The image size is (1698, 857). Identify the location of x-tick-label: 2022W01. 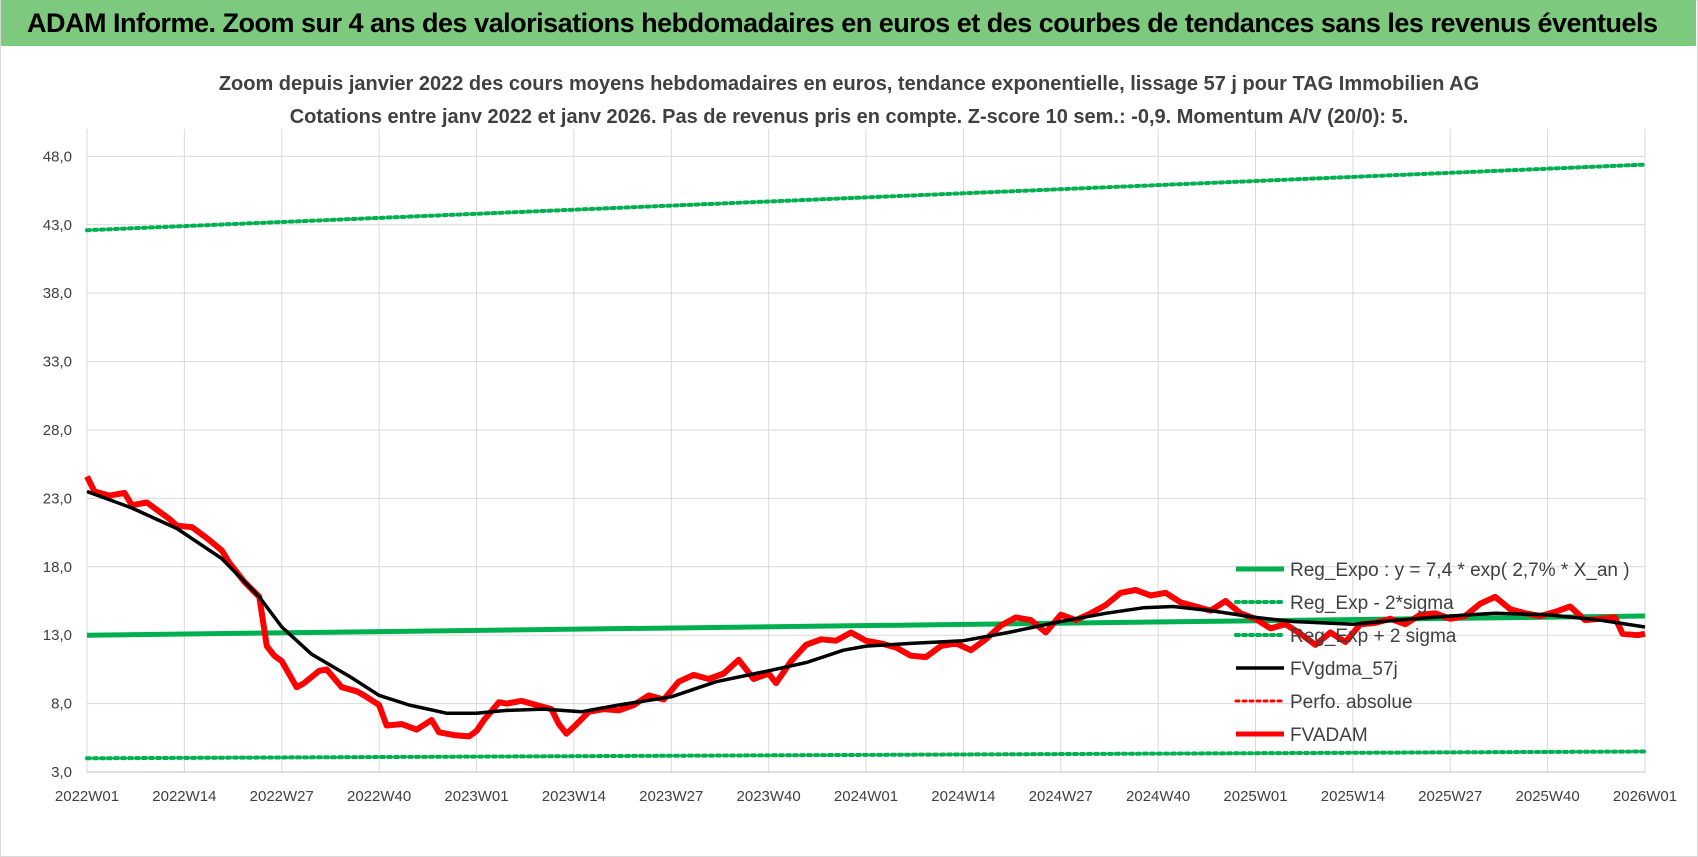
(87, 796).